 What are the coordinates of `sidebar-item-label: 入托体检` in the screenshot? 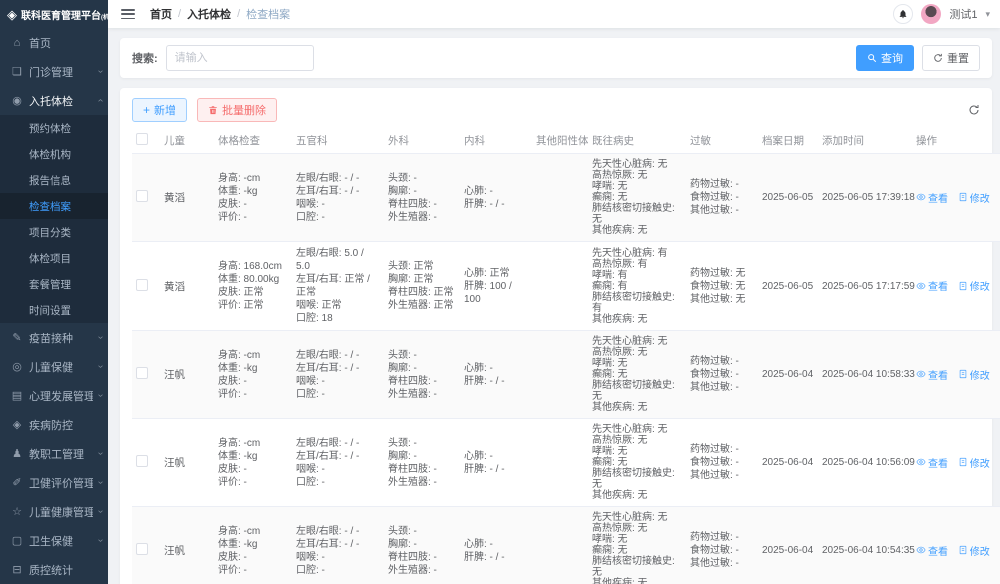 It's located at (51, 101).